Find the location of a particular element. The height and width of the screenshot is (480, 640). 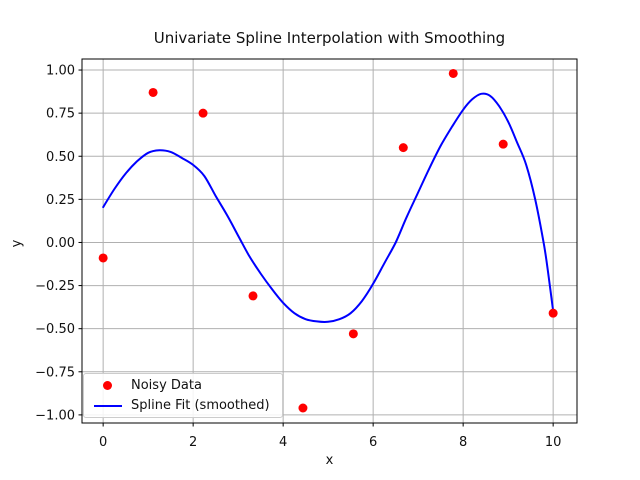

x-tick-label: 10 is located at coordinates (553, 442).